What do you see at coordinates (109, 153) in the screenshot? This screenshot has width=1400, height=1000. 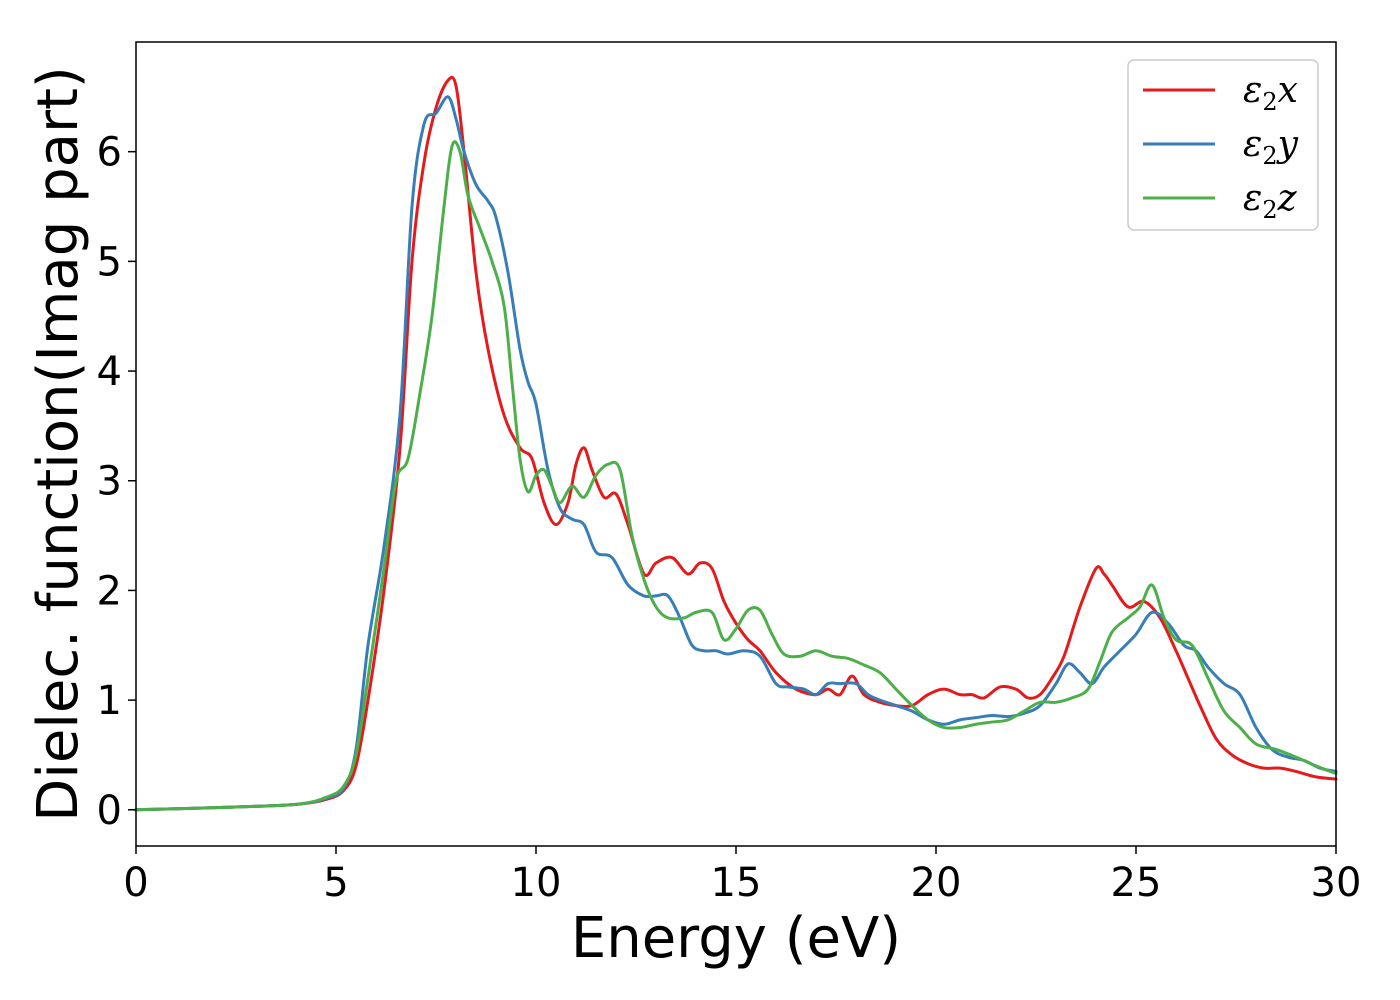 I see `y-tick-label: 6` at bounding box center [109, 153].